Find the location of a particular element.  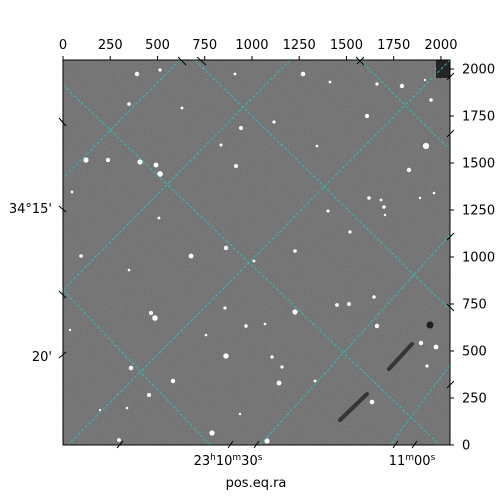

top-x-axis: 0 250 500 750 1000 1250 1500 1750 2000 is located at coordinates (258, 49).